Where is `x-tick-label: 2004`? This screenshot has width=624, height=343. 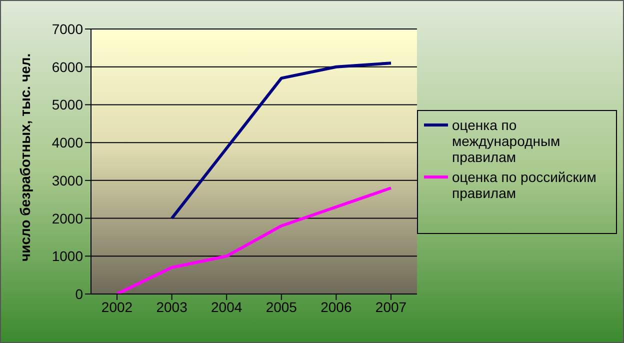 x-tick-label: 2004 is located at coordinates (226, 306).